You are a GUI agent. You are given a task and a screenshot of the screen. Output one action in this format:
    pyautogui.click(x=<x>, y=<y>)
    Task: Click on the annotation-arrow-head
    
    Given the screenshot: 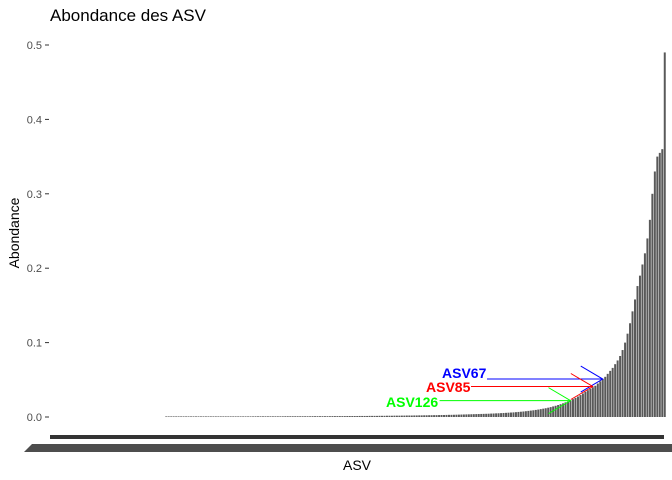 What is the action you would take?
    pyautogui.click(x=582, y=386)
    